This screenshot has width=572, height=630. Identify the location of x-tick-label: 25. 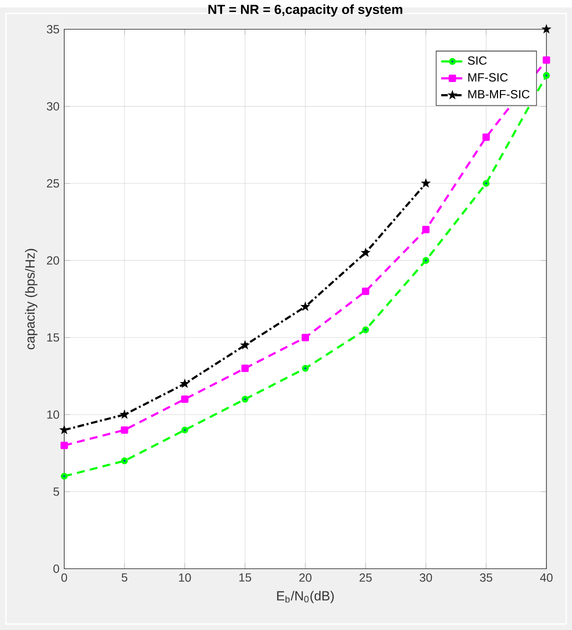
(366, 577).